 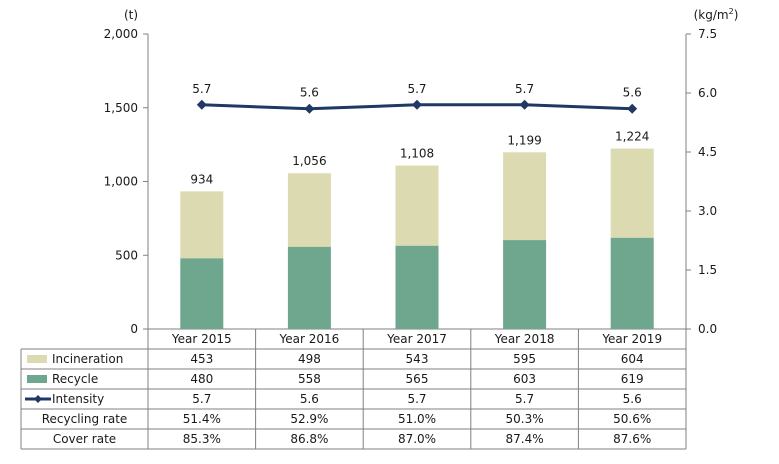 I want to click on row-label: Recycling rate, so click(x=85, y=419).